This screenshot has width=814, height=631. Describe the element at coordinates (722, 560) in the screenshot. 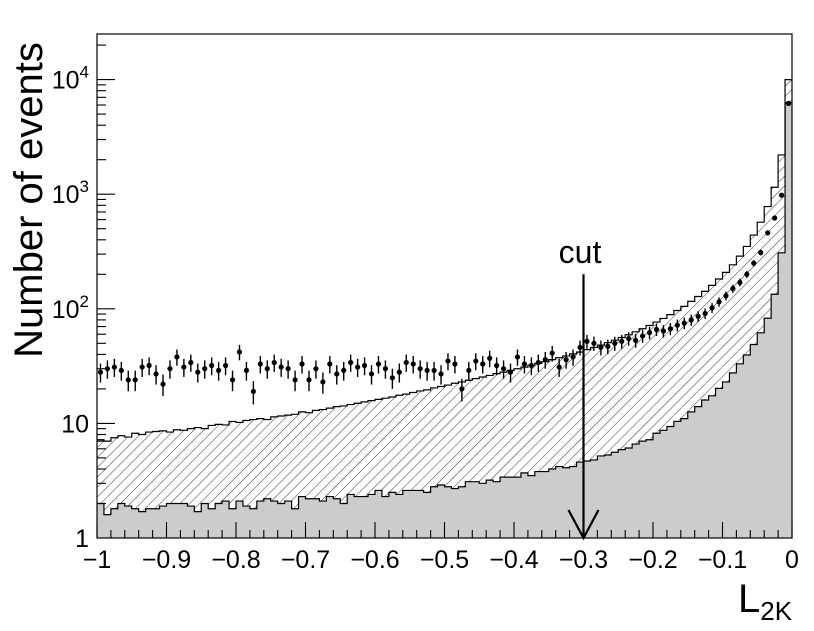

I see `x-tick-label: −0.1` at that location.